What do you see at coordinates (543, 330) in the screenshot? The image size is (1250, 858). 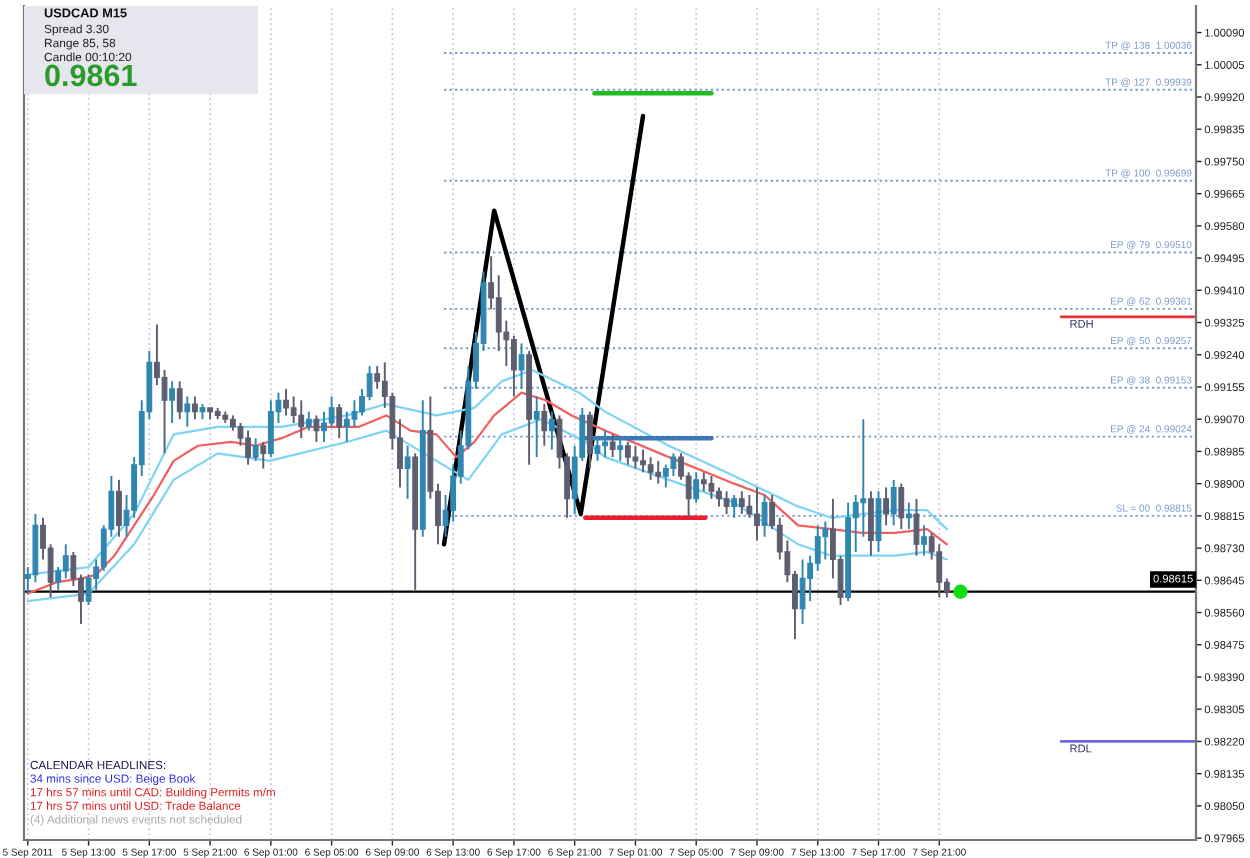 I see `line-series` at bounding box center [543, 330].